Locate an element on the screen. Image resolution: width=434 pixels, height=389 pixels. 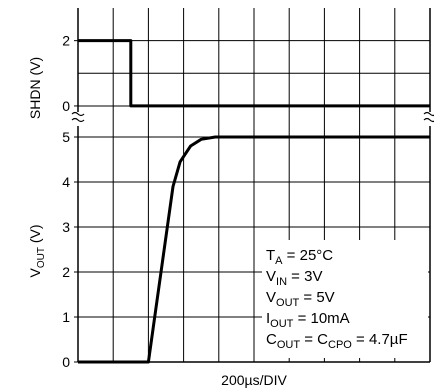
tick-labels: 0 2 0 1 2 3 4 5 is located at coordinates (70, 201).